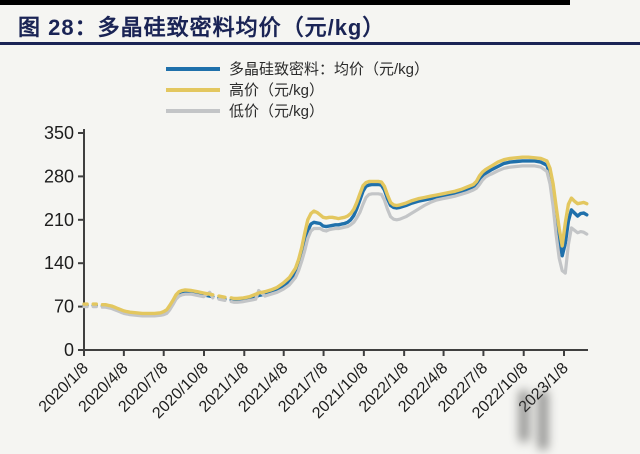  I want to click on legend-item-low: 低价（元/kg）, so click(297, 110).